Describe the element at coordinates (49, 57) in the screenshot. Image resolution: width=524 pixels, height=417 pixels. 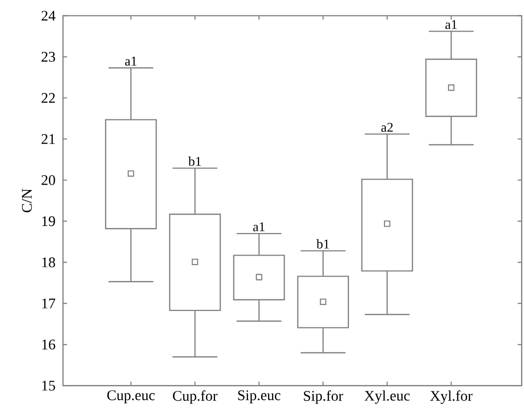
I see `y-tick-label: 23` at that location.